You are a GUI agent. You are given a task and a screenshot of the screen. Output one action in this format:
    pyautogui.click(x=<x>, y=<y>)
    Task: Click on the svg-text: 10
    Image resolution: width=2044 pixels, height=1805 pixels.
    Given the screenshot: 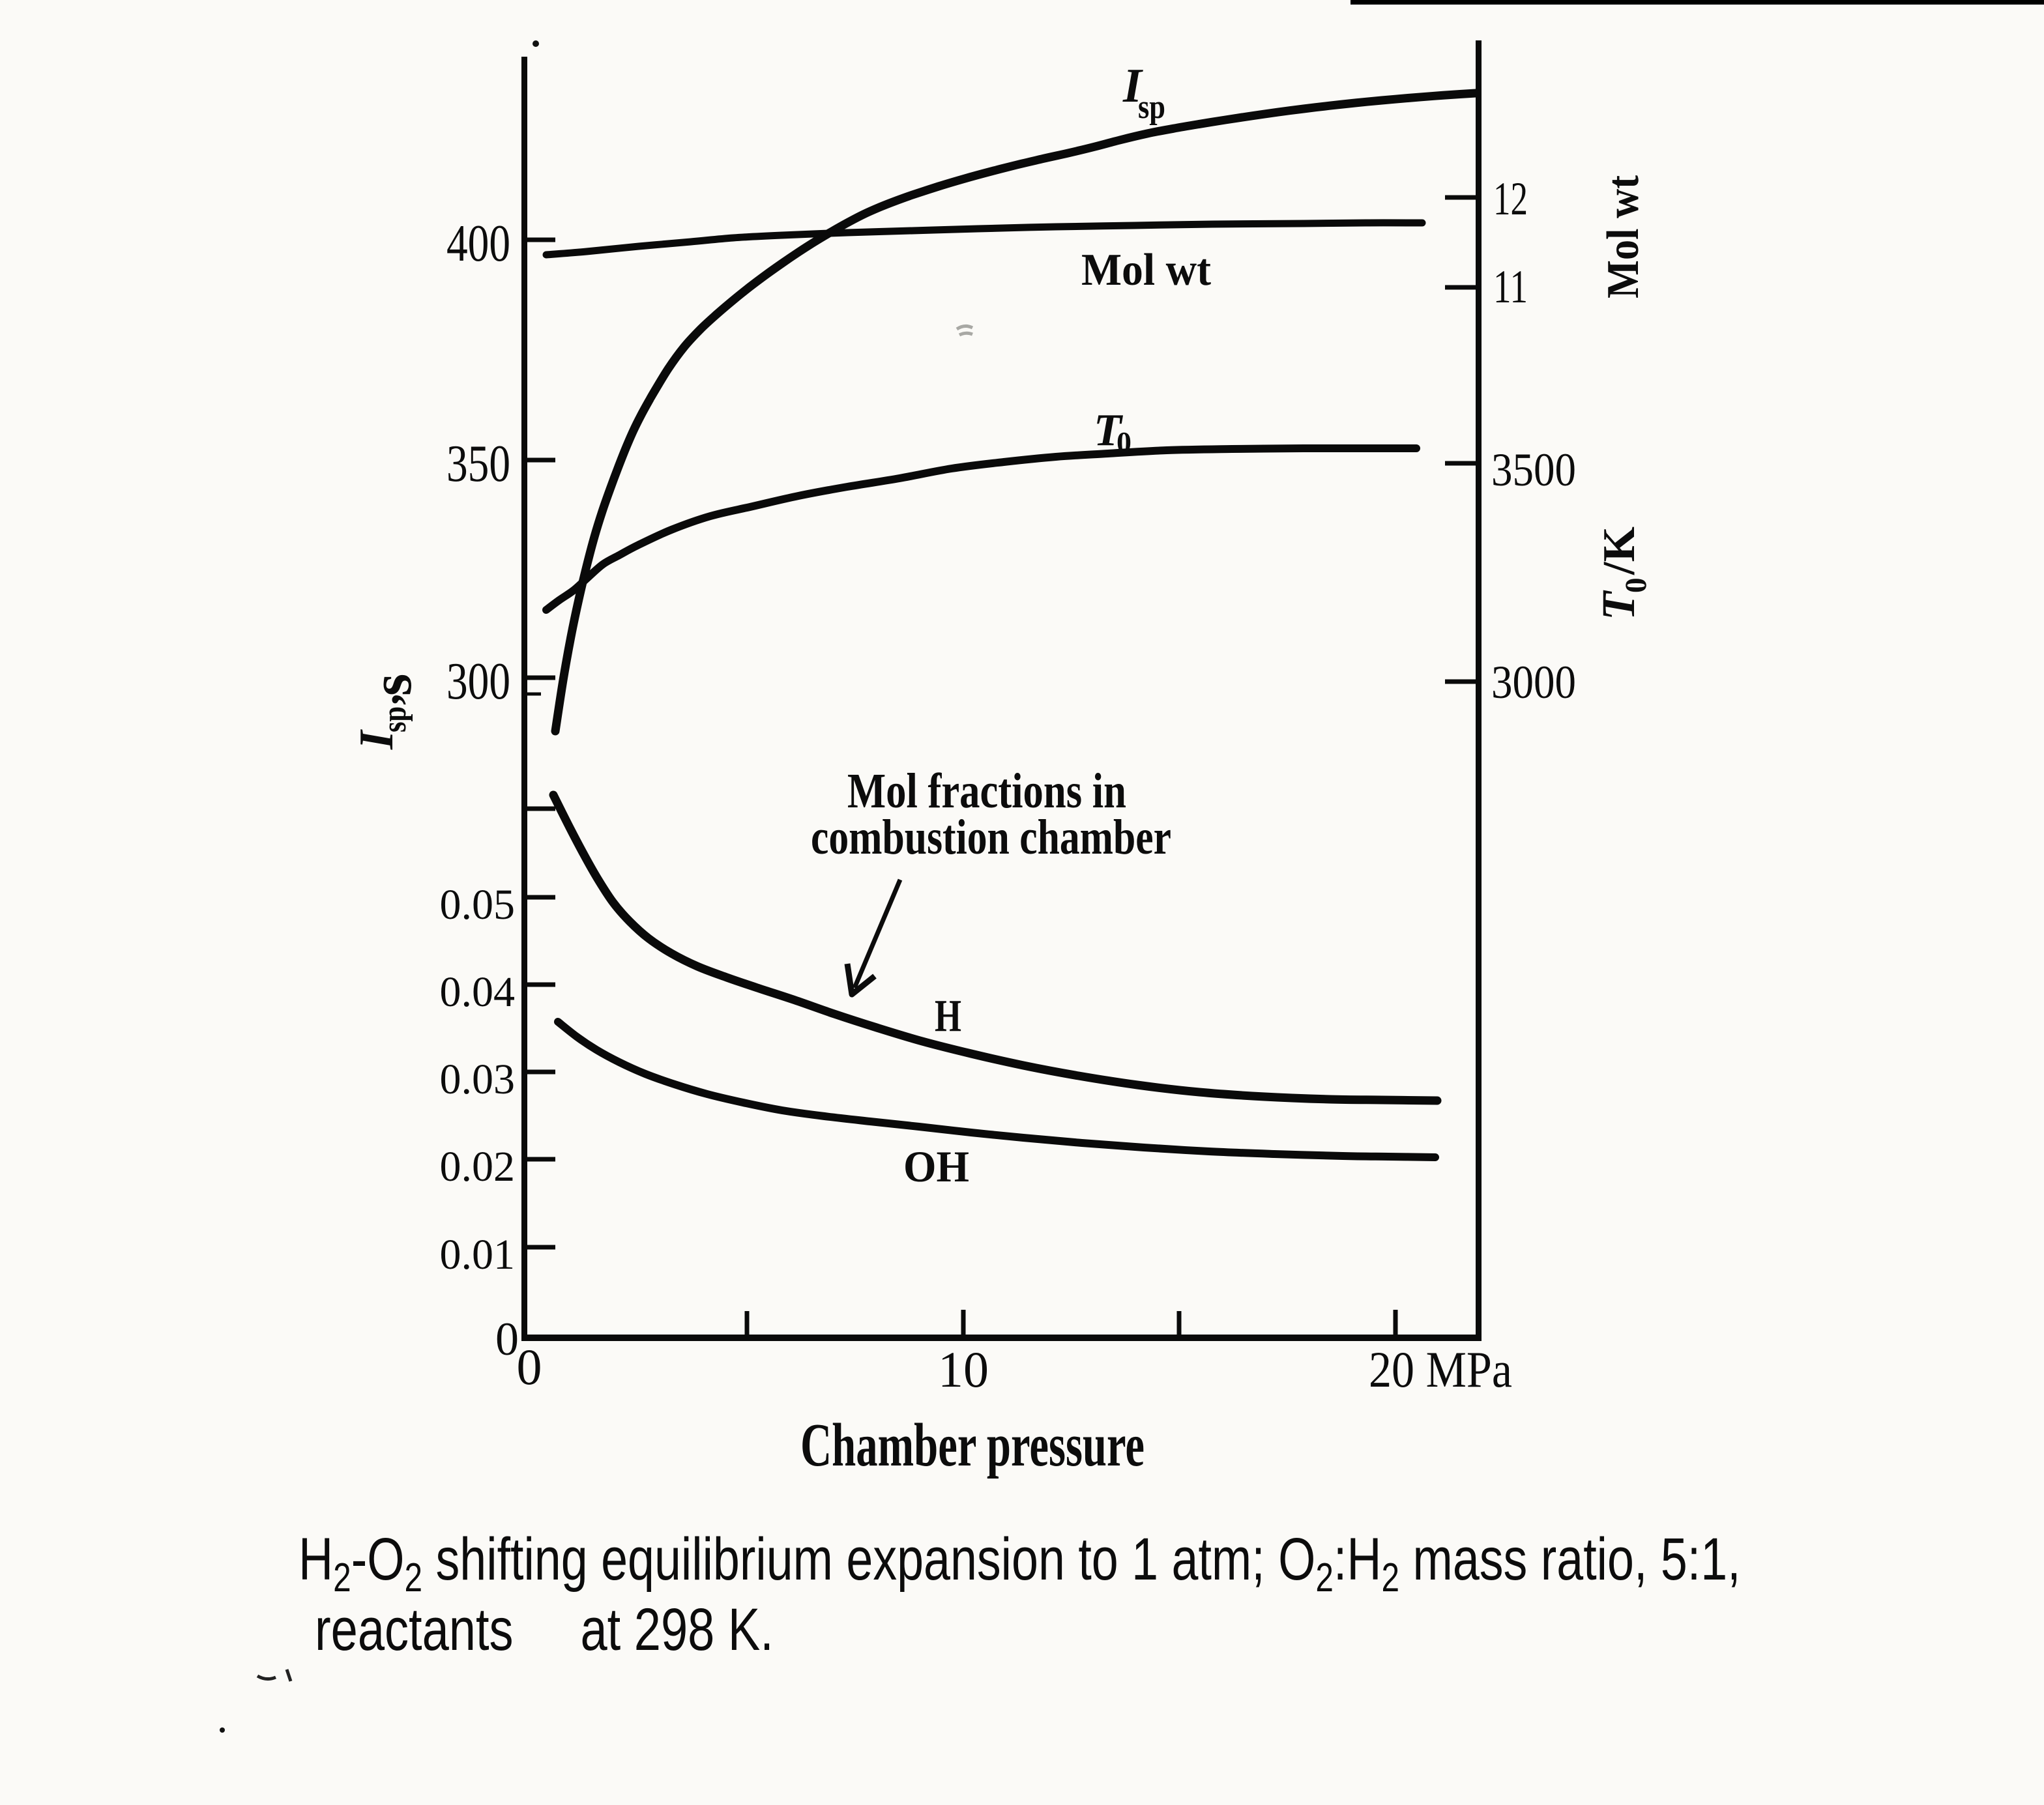 What is the action you would take?
    pyautogui.click(x=963, y=1370)
    